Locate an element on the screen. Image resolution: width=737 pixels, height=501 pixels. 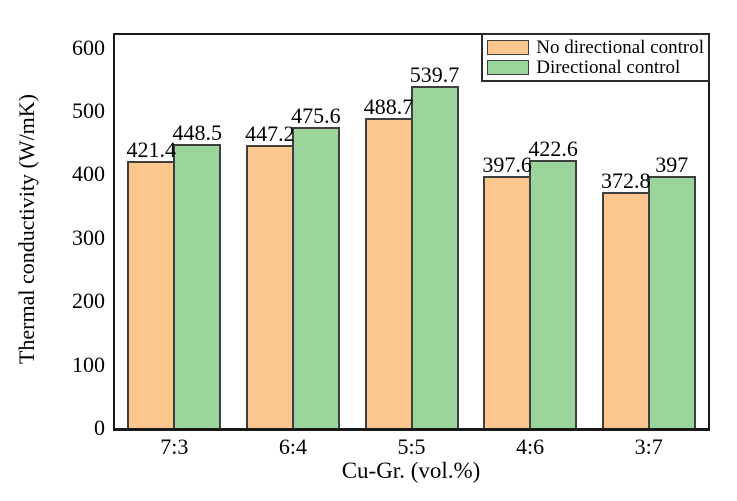
bar-value-label: 488.7 is located at coordinates (388, 107).